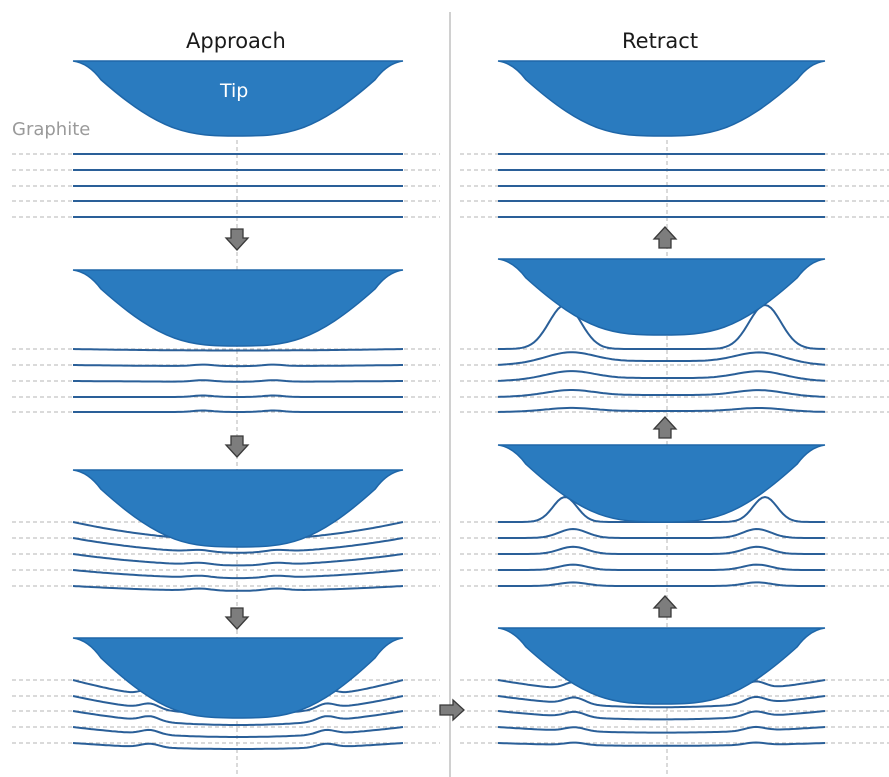 This screenshot has height=777, width=889. What do you see at coordinates (51, 129) in the screenshot?
I see `graphite-label: Graphite` at bounding box center [51, 129].